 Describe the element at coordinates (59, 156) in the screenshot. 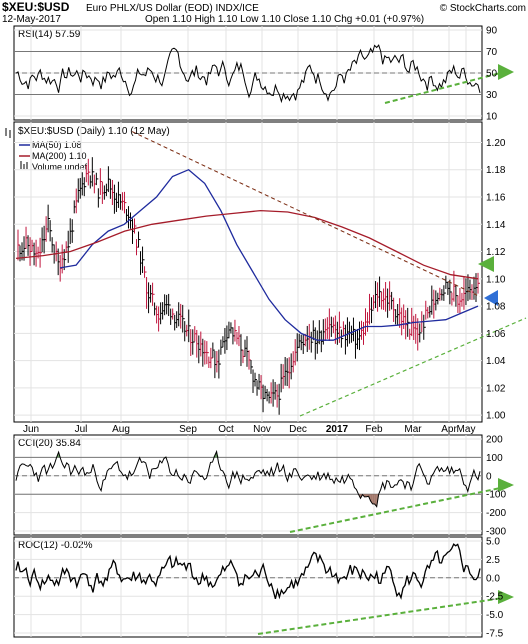

I see `legend-ma200: MA(200) 1.10` at that location.